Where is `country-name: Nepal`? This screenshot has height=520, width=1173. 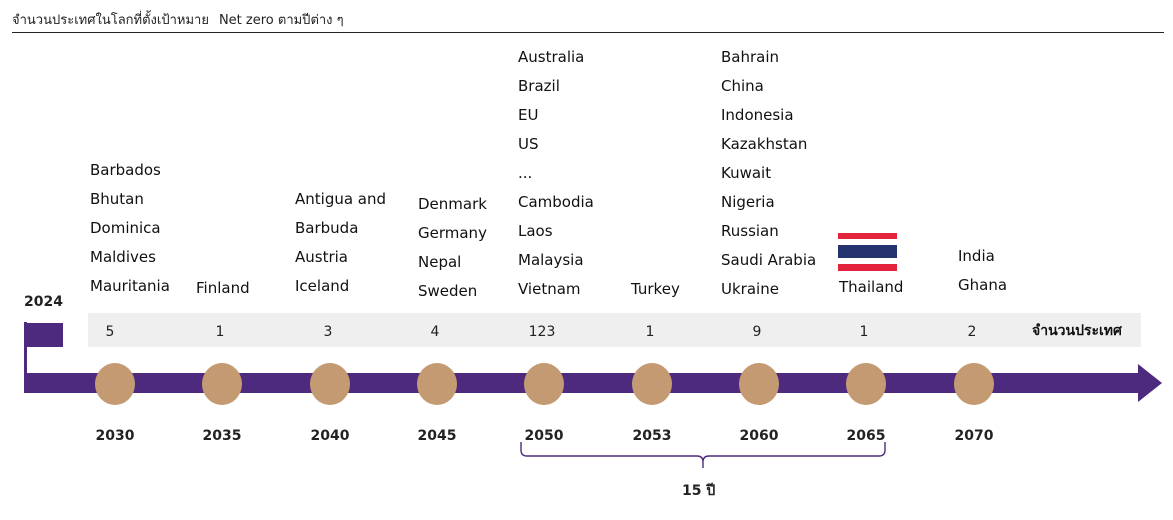 country-name: Nepal is located at coordinates (440, 262).